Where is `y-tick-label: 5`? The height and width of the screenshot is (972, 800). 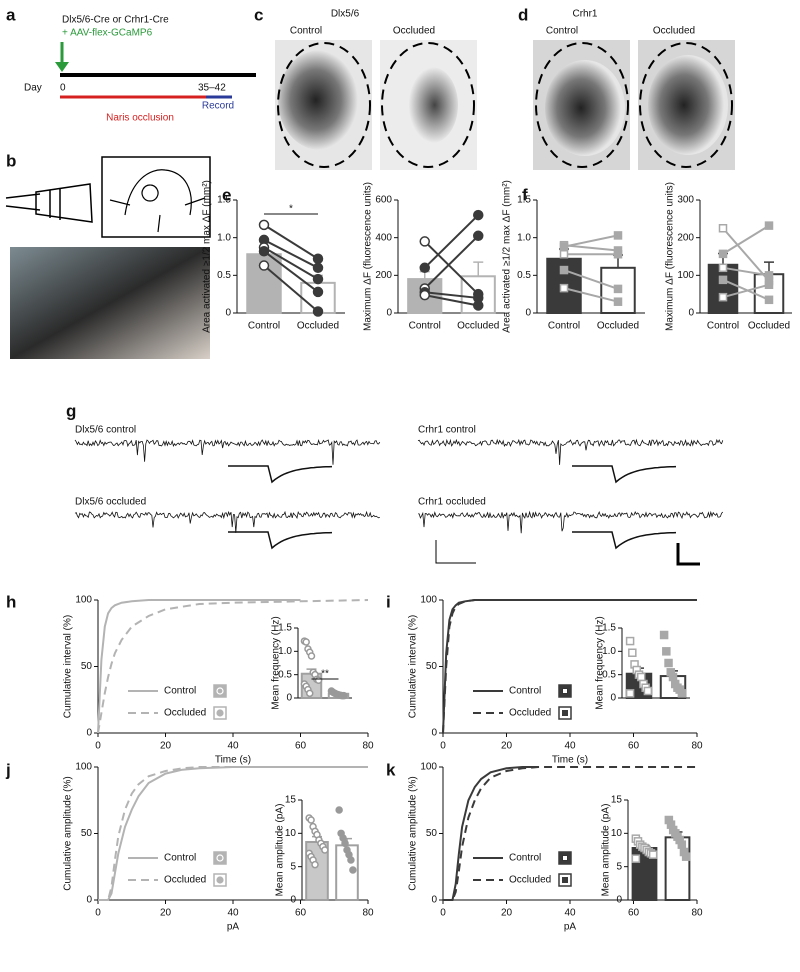 y-tick-label: 5 is located at coordinates (619, 866).